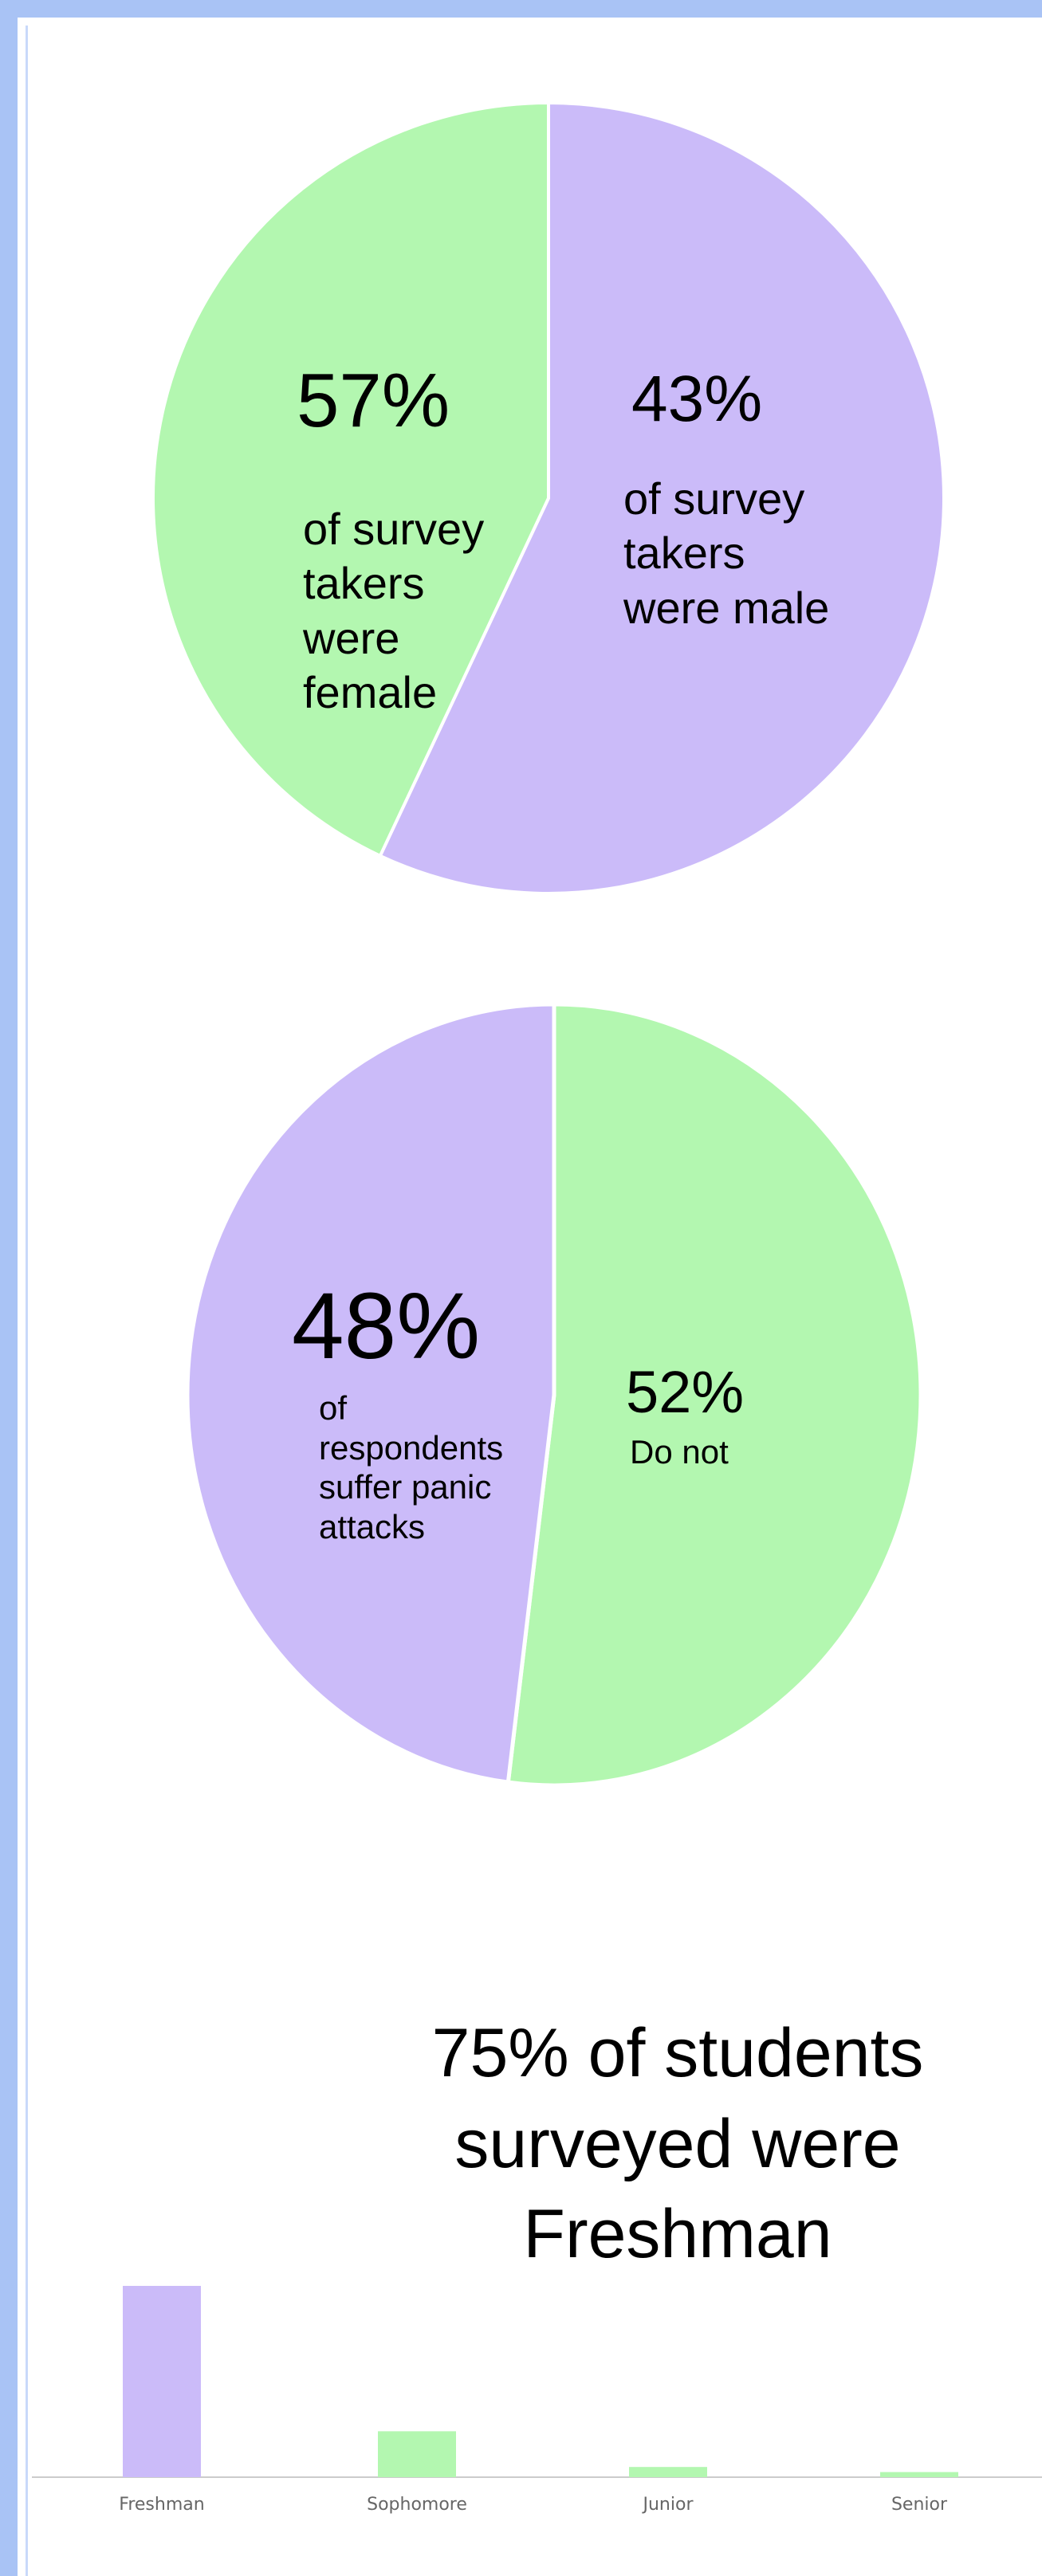  Describe the element at coordinates (350, 479) in the screenshot. I see `gender-pie-slice-male` at that location.